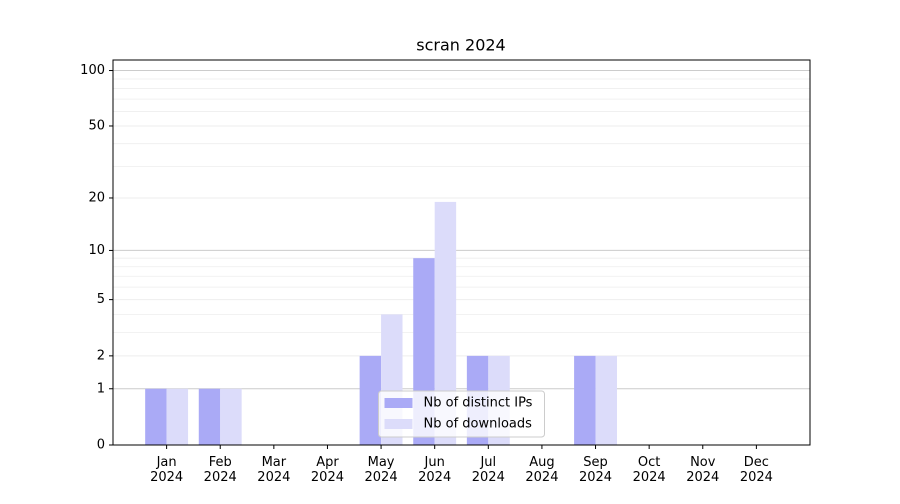  What do you see at coordinates (101, 299) in the screenshot?
I see `y-tick-label: 5` at bounding box center [101, 299].